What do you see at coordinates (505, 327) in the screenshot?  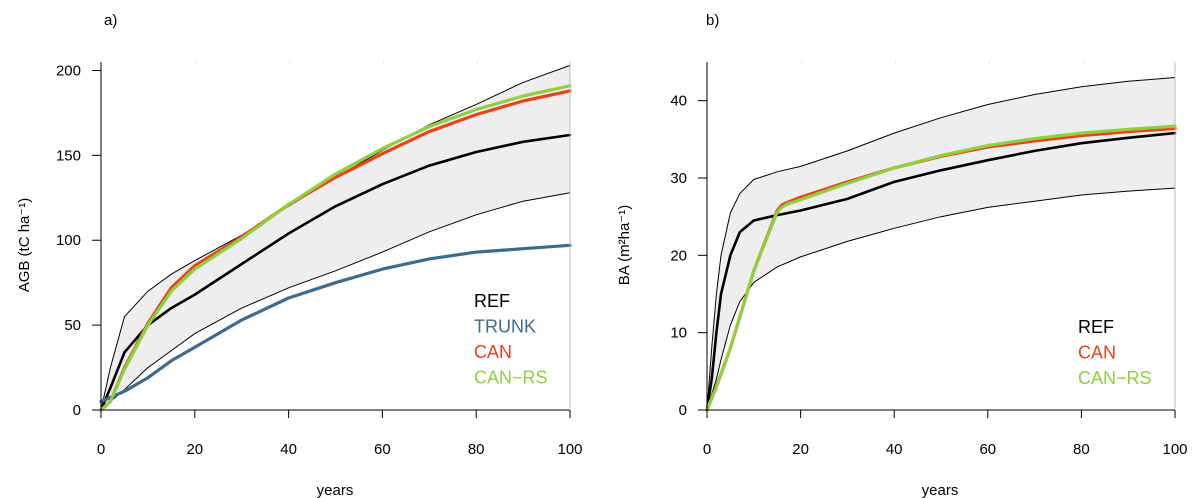 I see `legend-entry-trunk: TRUNK` at bounding box center [505, 327].